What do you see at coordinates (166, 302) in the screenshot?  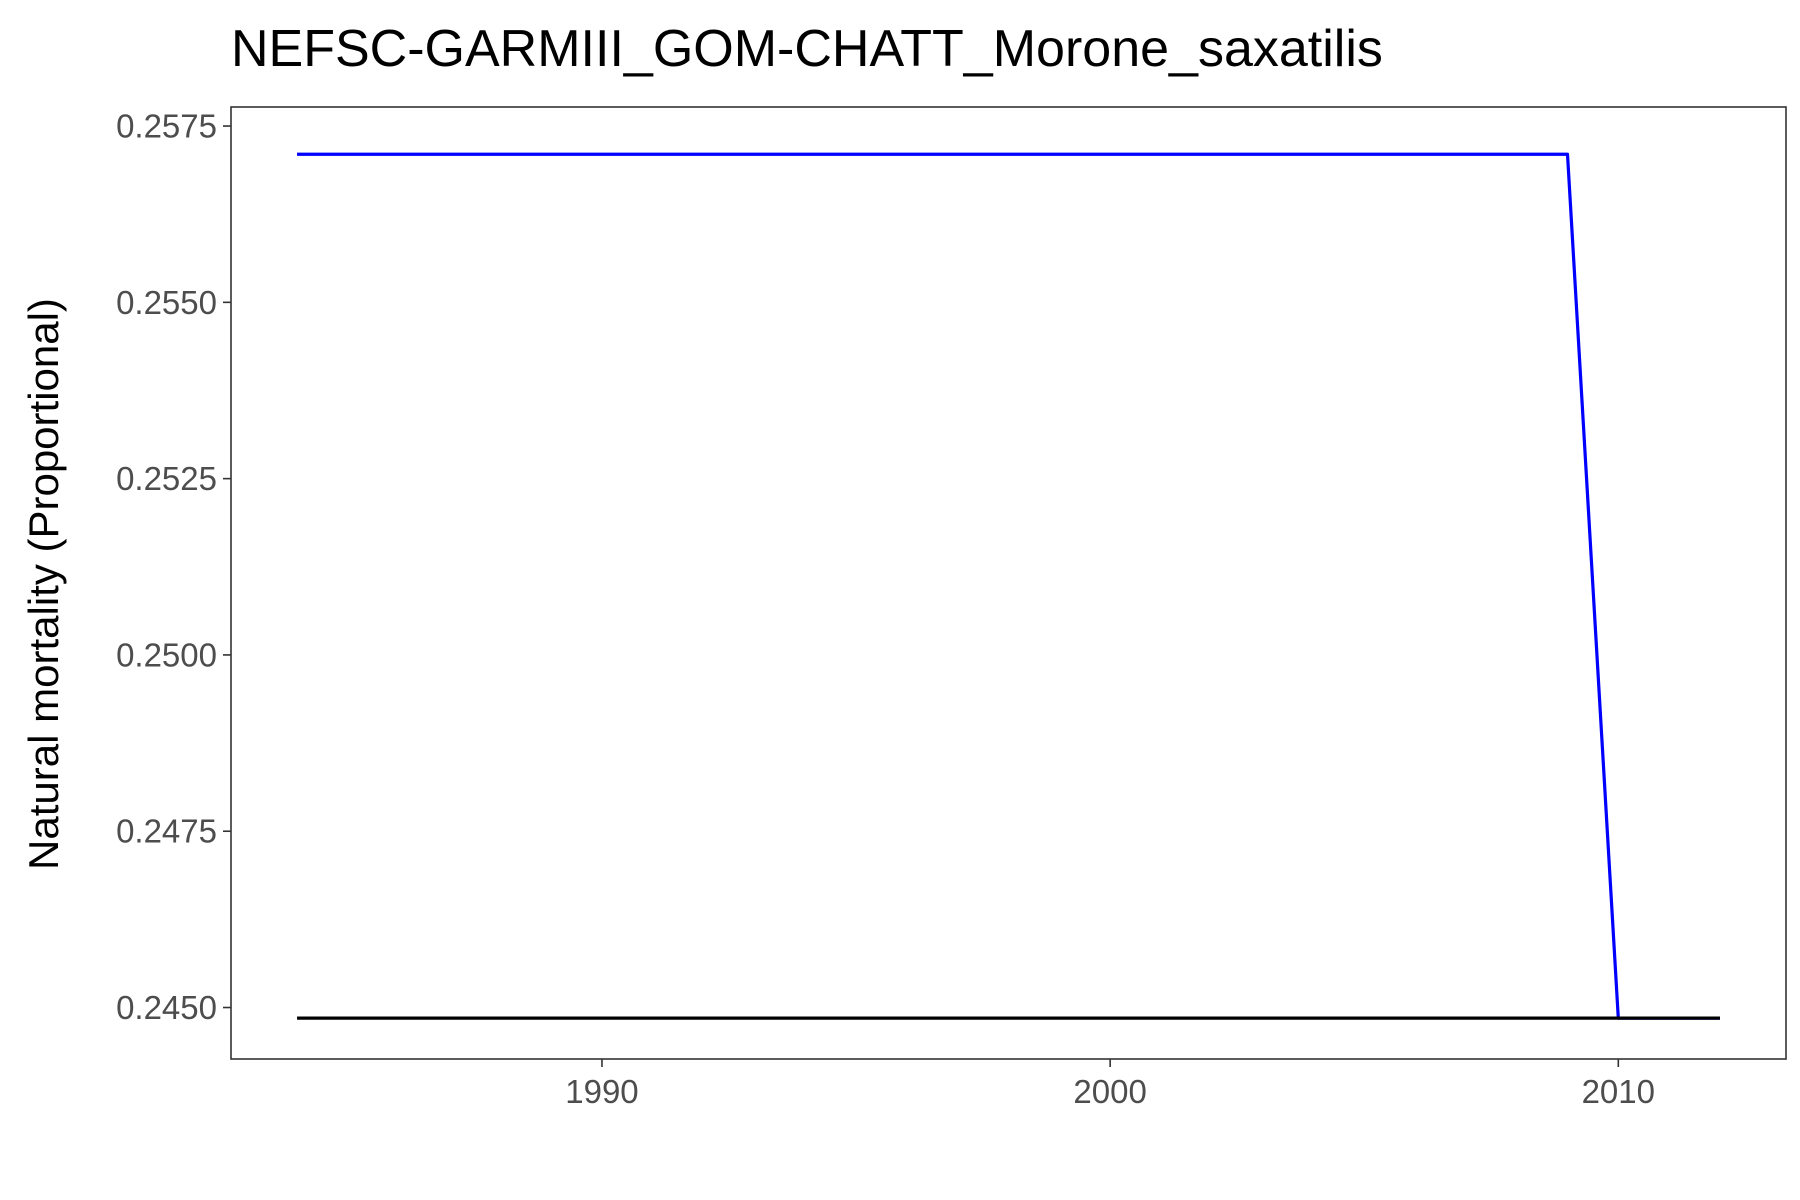 I see `y-tick-label: 0.2550` at bounding box center [166, 302].